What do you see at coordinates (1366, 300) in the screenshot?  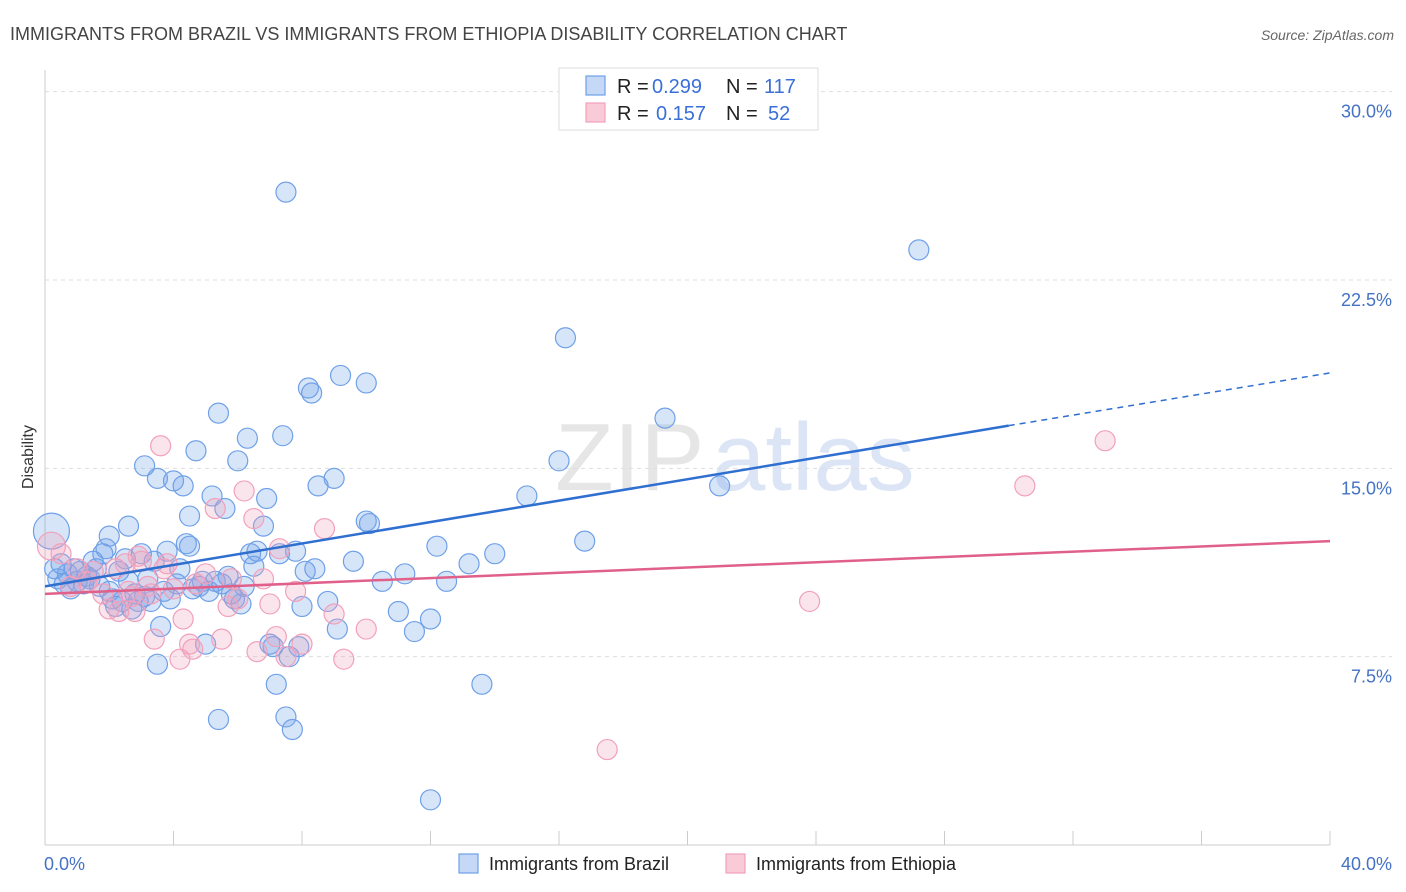 I see `y-tick-label-2: 22.5%` at bounding box center [1366, 300].